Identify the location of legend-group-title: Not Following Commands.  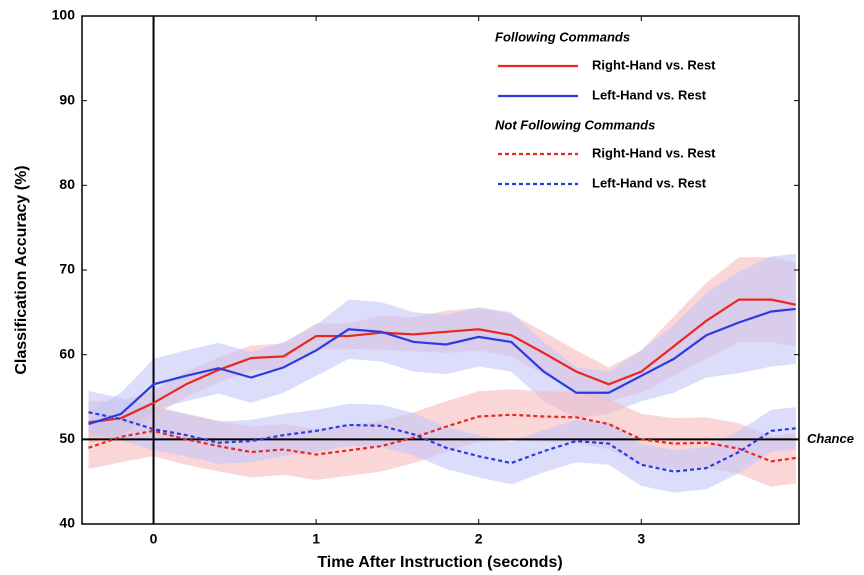
(575, 124).